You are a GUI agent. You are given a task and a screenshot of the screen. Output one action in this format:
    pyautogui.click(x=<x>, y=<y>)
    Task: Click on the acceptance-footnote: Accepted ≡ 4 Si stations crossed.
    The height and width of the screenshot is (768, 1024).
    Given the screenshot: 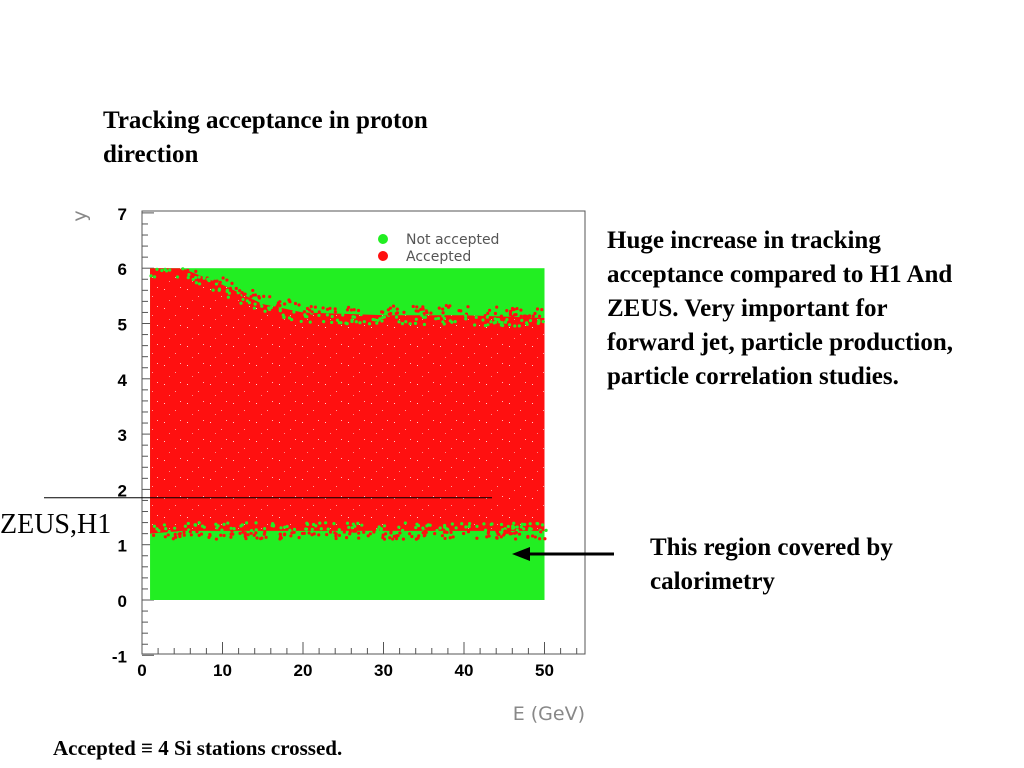 What is the action you would take?
    pyautogui.click(x=198, y=748)
    